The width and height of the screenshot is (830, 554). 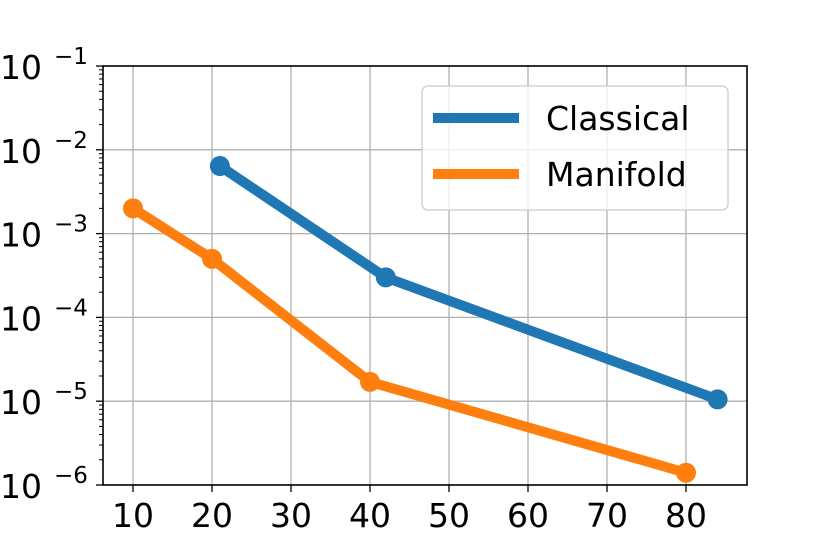 I want to click on x-tick-label: 70, so click(x=607, y=515).